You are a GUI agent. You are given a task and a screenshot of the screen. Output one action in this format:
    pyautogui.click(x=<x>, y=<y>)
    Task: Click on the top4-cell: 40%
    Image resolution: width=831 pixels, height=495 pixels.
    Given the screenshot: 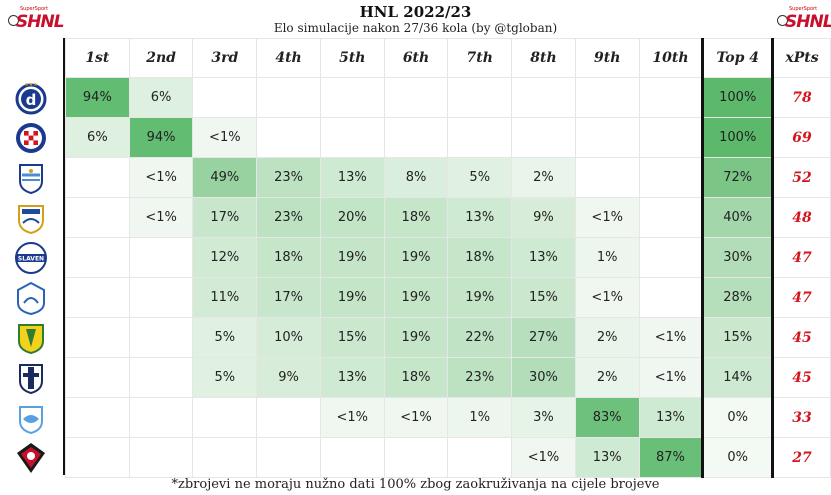 What is the action you would take?
    pyautogui.click(x=738, y=217)
    